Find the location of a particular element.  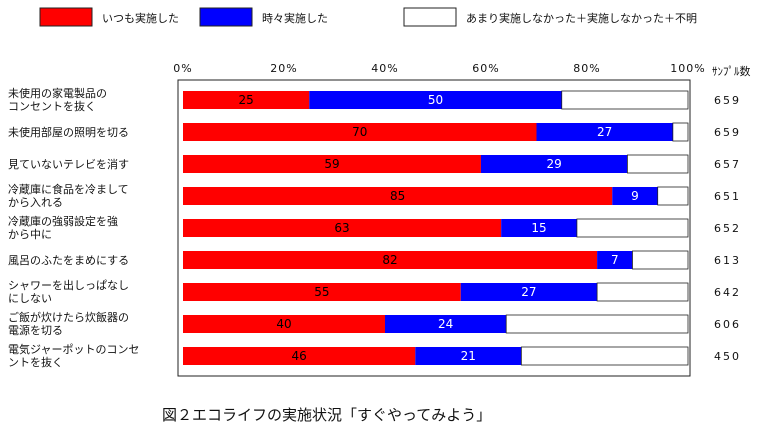

bar-value-label: 63 is located at coordinates (341, 228).